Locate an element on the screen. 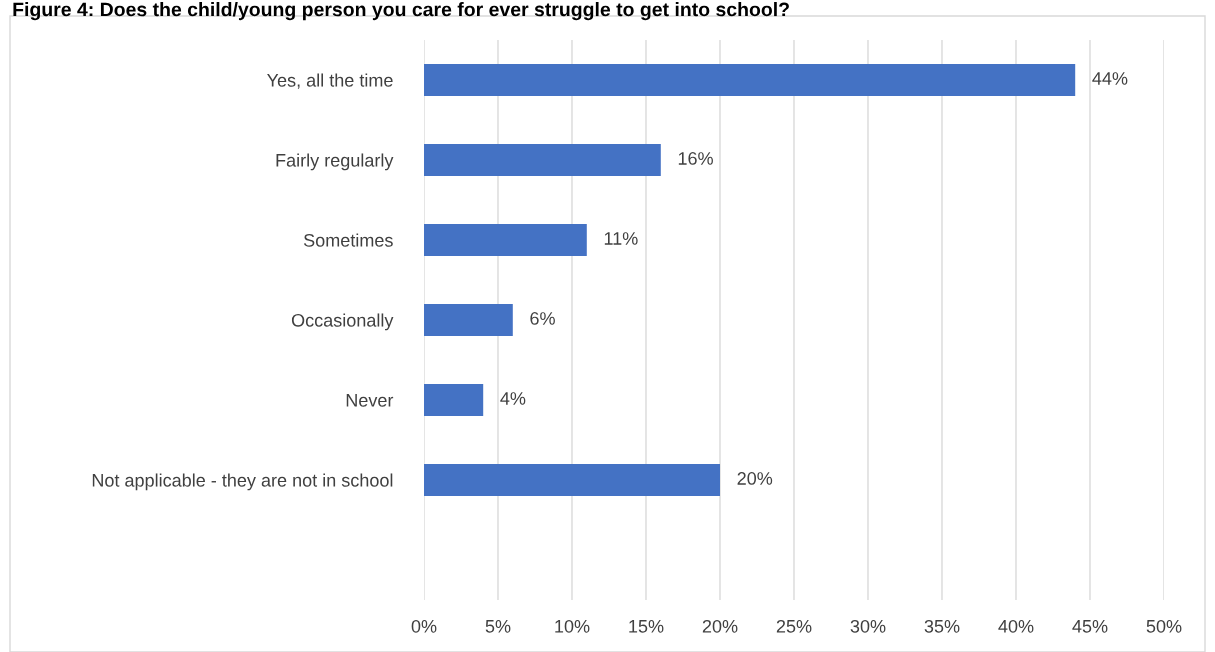  x-tick-label: 15% is located at coordinates (646, 626).